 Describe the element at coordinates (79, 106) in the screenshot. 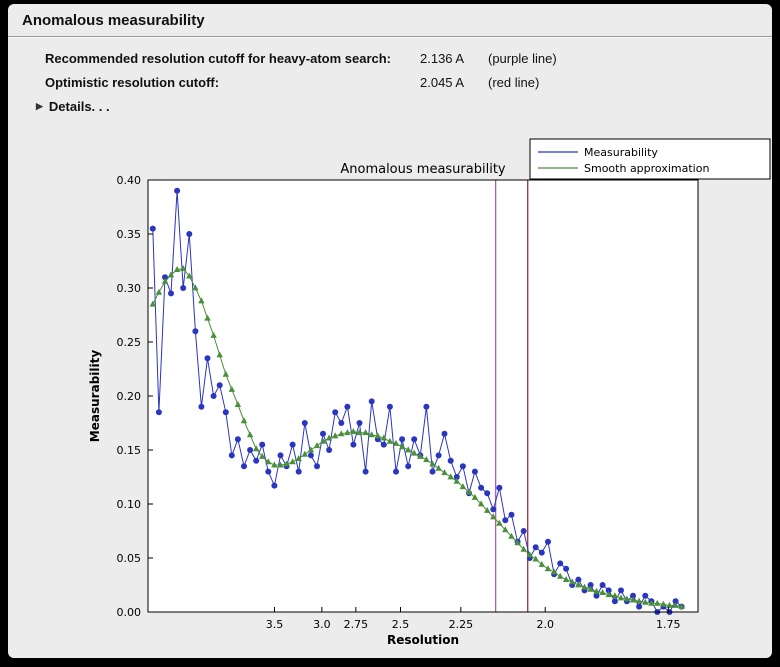

I see `details-label: Details. . .` at that location.